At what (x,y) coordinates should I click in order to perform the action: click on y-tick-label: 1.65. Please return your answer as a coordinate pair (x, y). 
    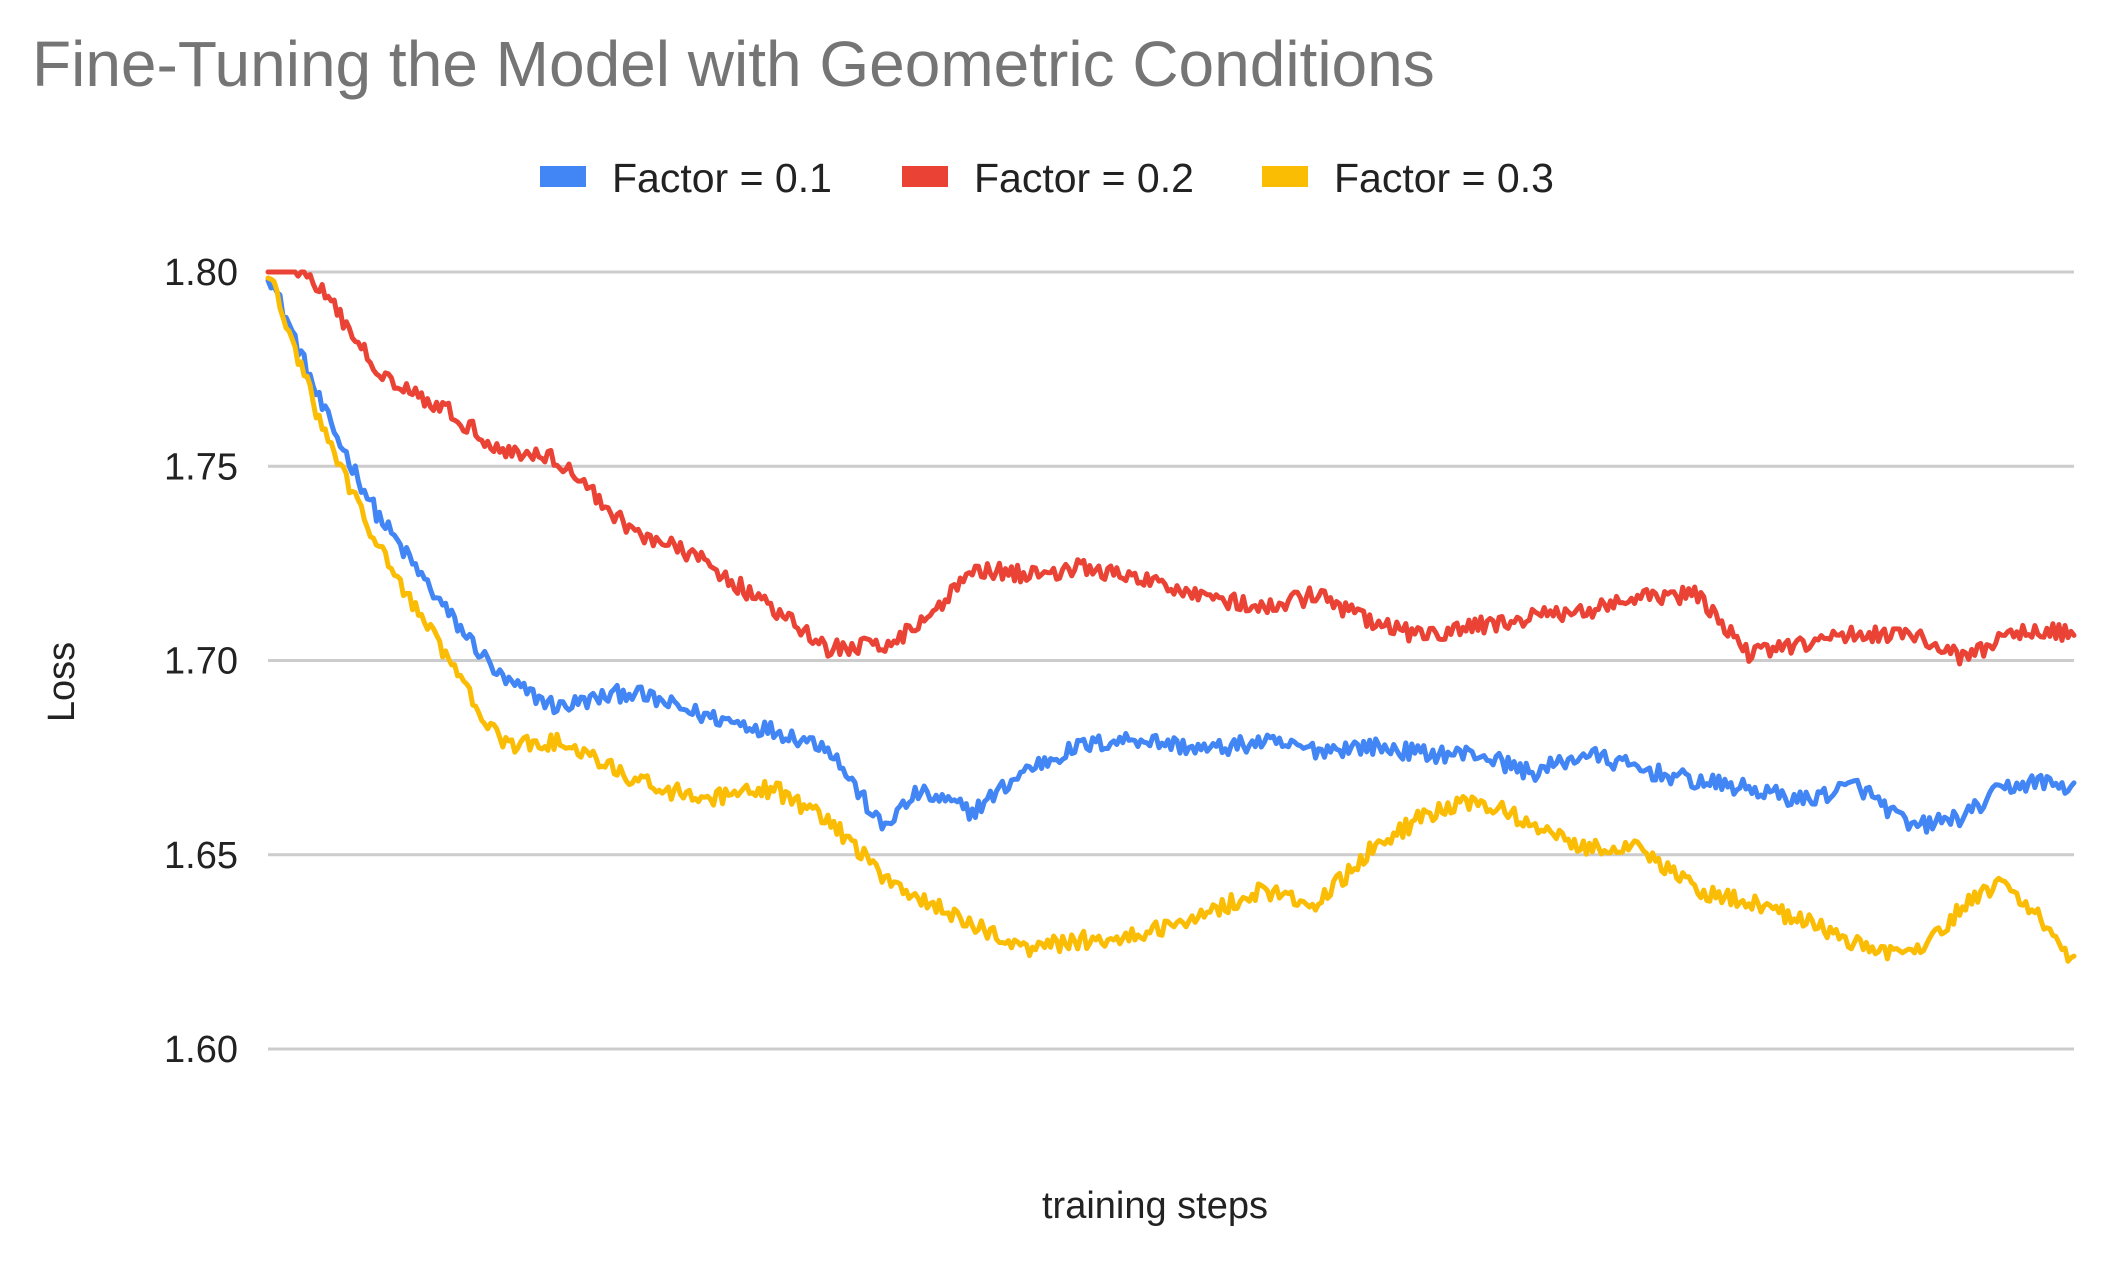
    Looking at the image, I should click on (201, 856).